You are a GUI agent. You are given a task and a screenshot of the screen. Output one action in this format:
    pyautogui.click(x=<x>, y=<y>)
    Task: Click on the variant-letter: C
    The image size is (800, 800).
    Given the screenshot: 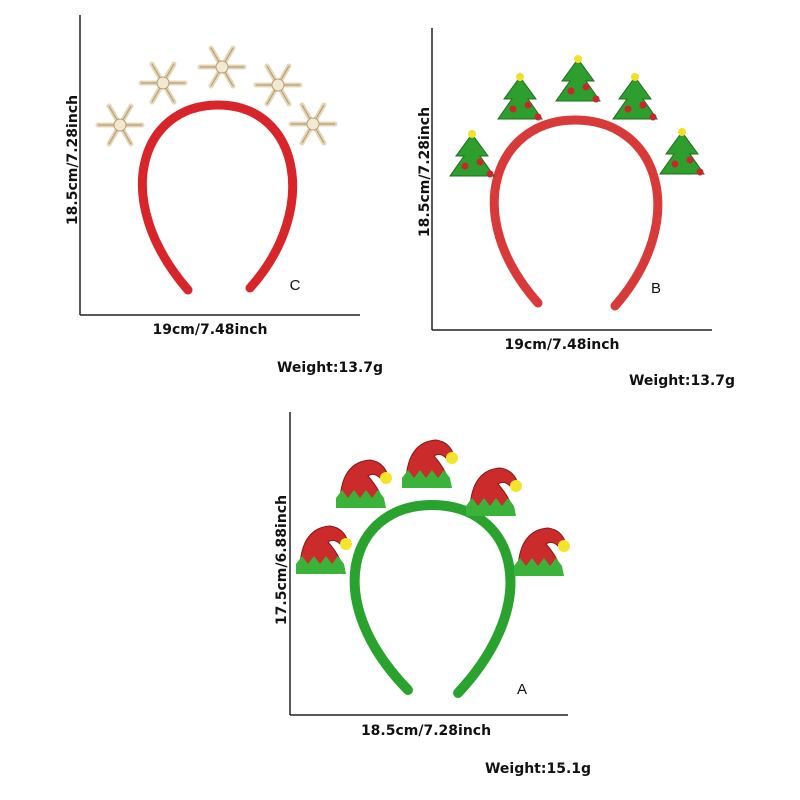 What is the action you would take?
    pyautogui.click(x=295, y=285)
    